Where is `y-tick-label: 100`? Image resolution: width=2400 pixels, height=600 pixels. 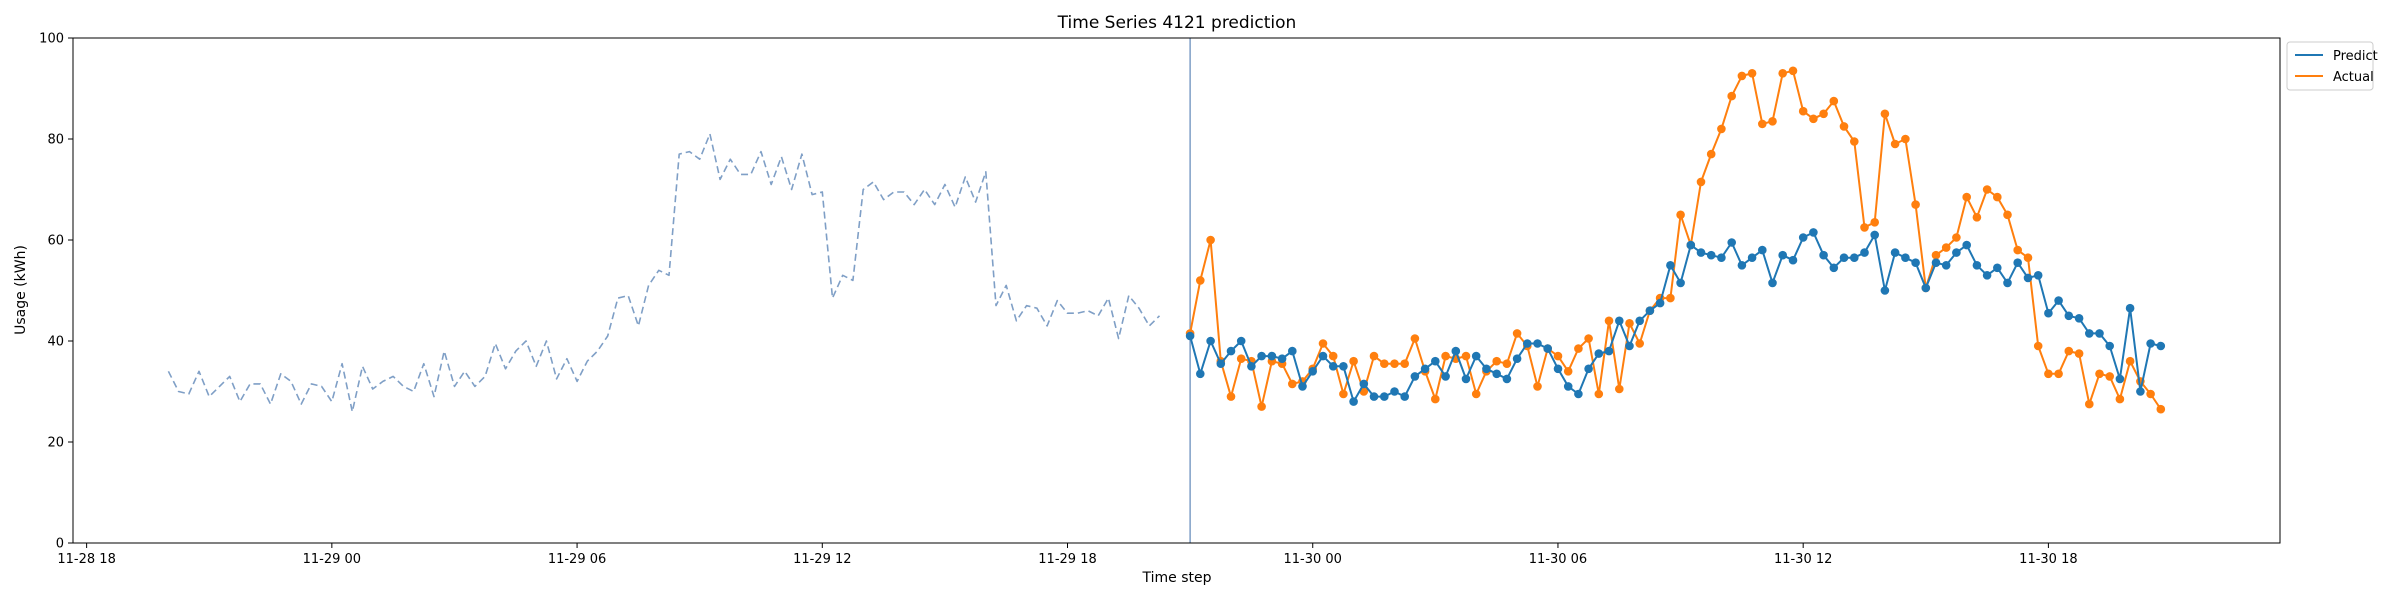 y-tick-label: 100 is located at coordinates (51, 39).